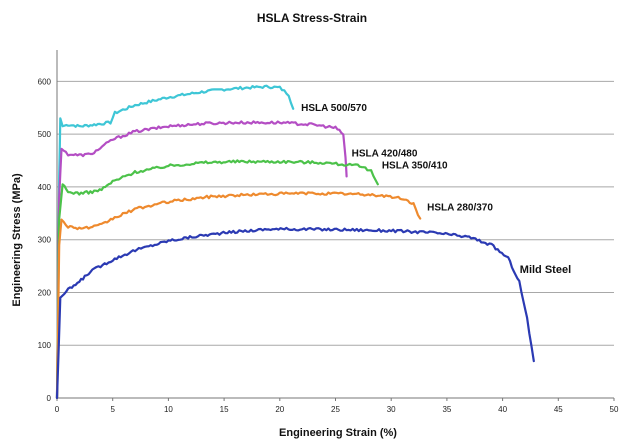  I want to click on x-tick-label: 20, so click(279, 409).